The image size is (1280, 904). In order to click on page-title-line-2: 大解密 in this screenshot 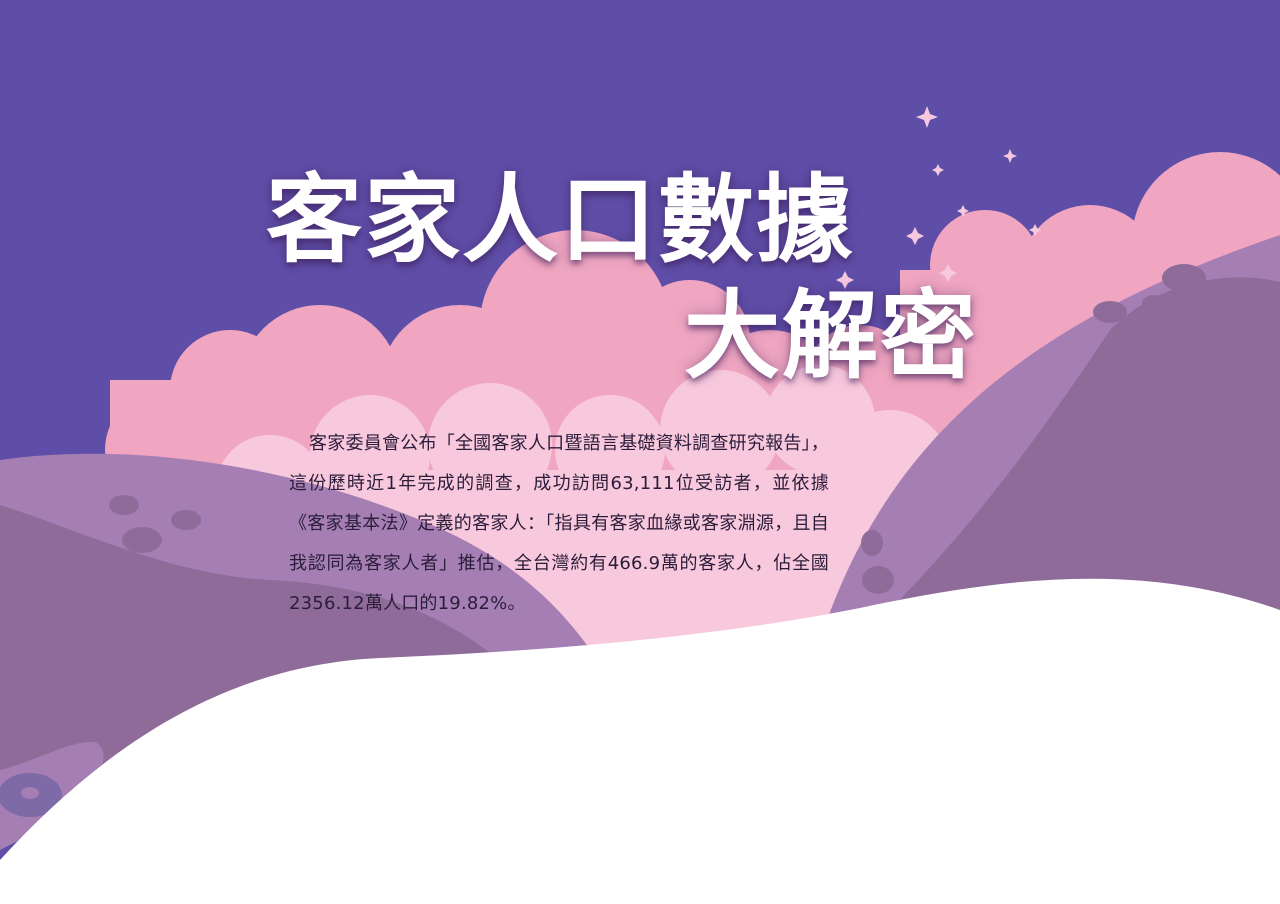, I will do `click(831, 336)`.